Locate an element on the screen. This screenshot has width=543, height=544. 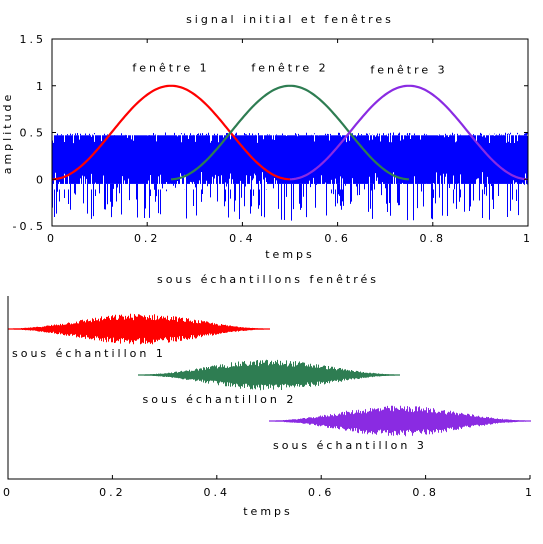
subsample-label-2: sous échantillon 2 is located at coordinates (220, 399).